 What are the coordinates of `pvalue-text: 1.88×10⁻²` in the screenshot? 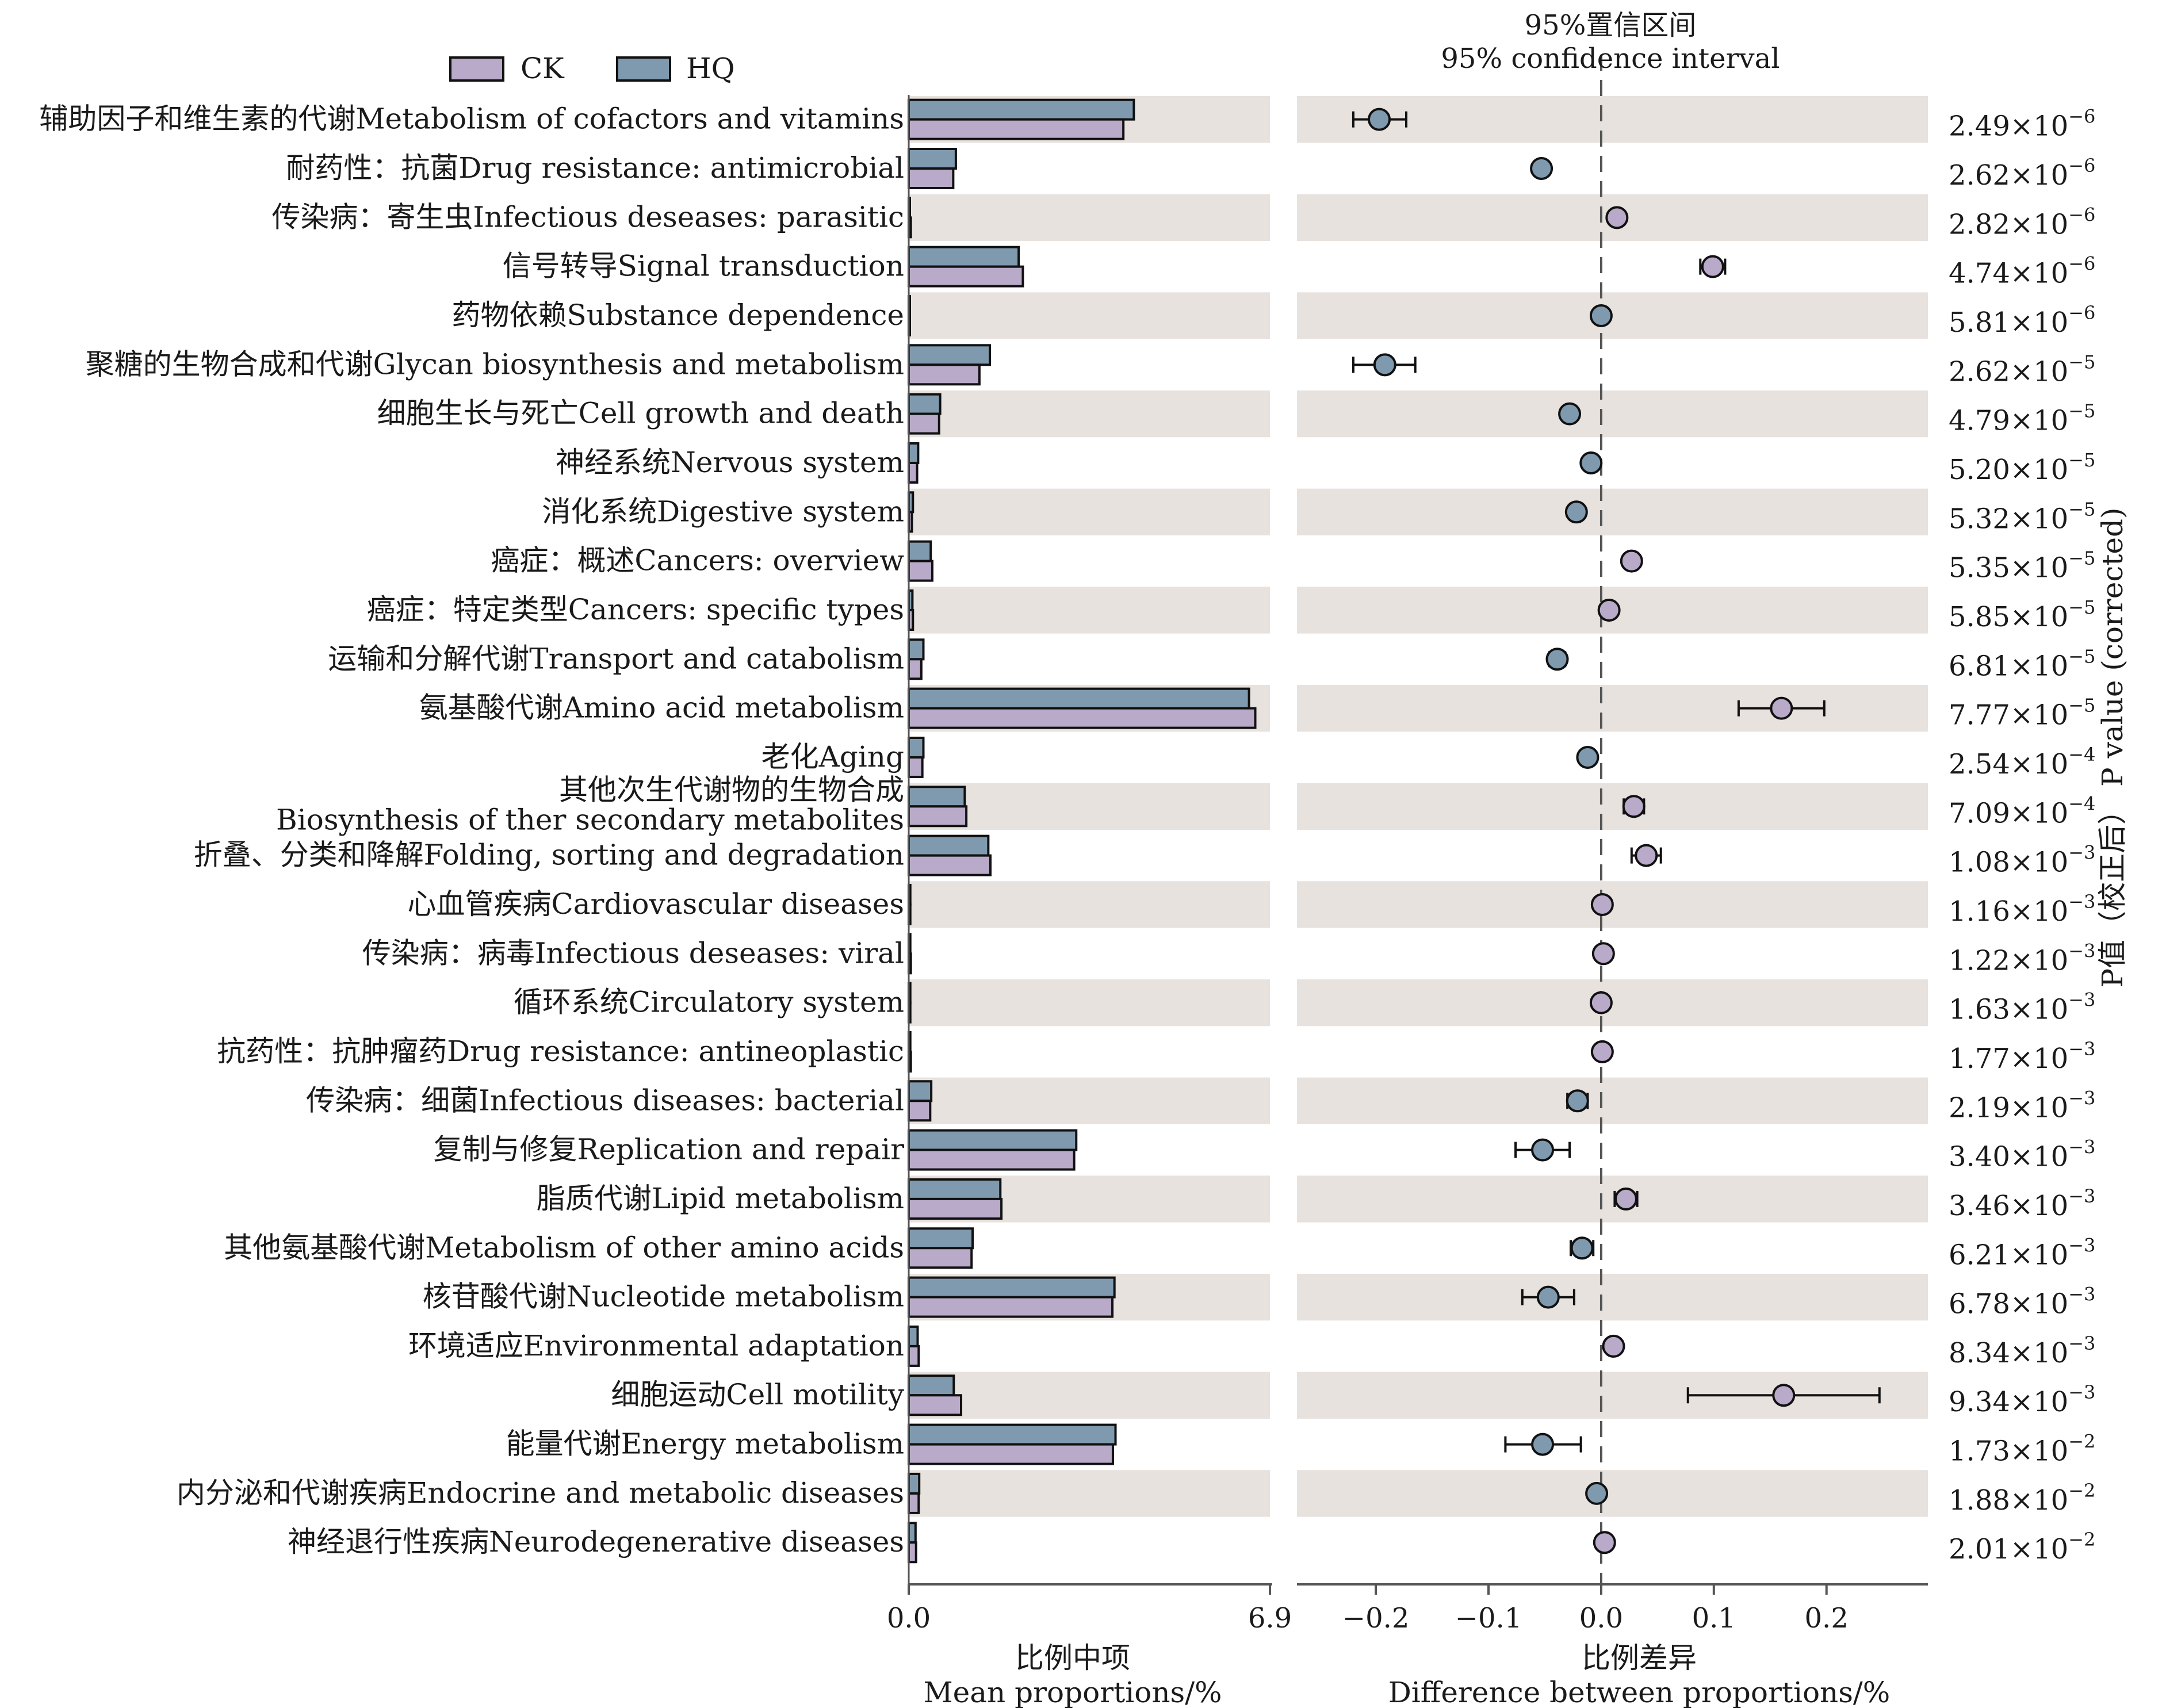 It's located at (2022, 1498).